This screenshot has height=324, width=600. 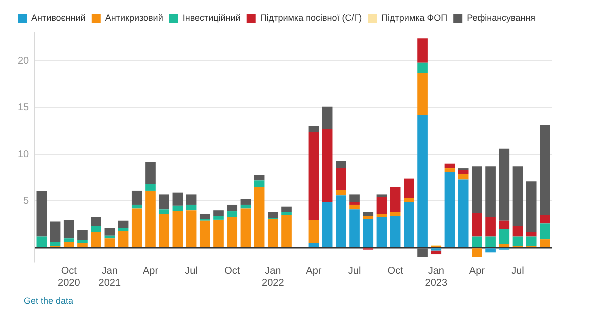 I want to click on legend-label: Підтримка ФОП, so click(x=415, y=17).